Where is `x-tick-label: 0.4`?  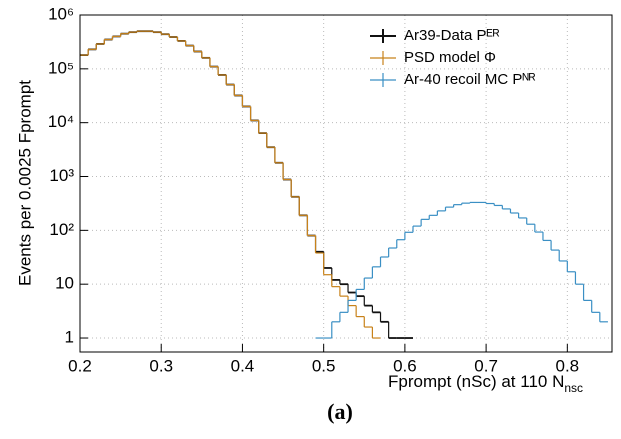
x-tick-label: 0.4 is located at coordinates (243, 365).